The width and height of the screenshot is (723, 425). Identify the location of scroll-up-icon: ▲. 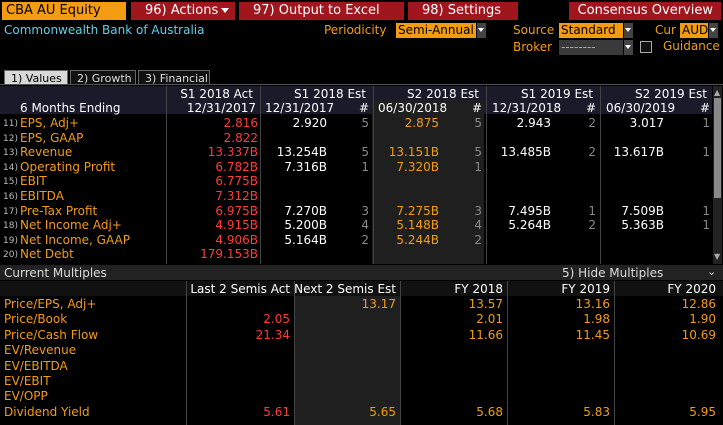
(717, 92).